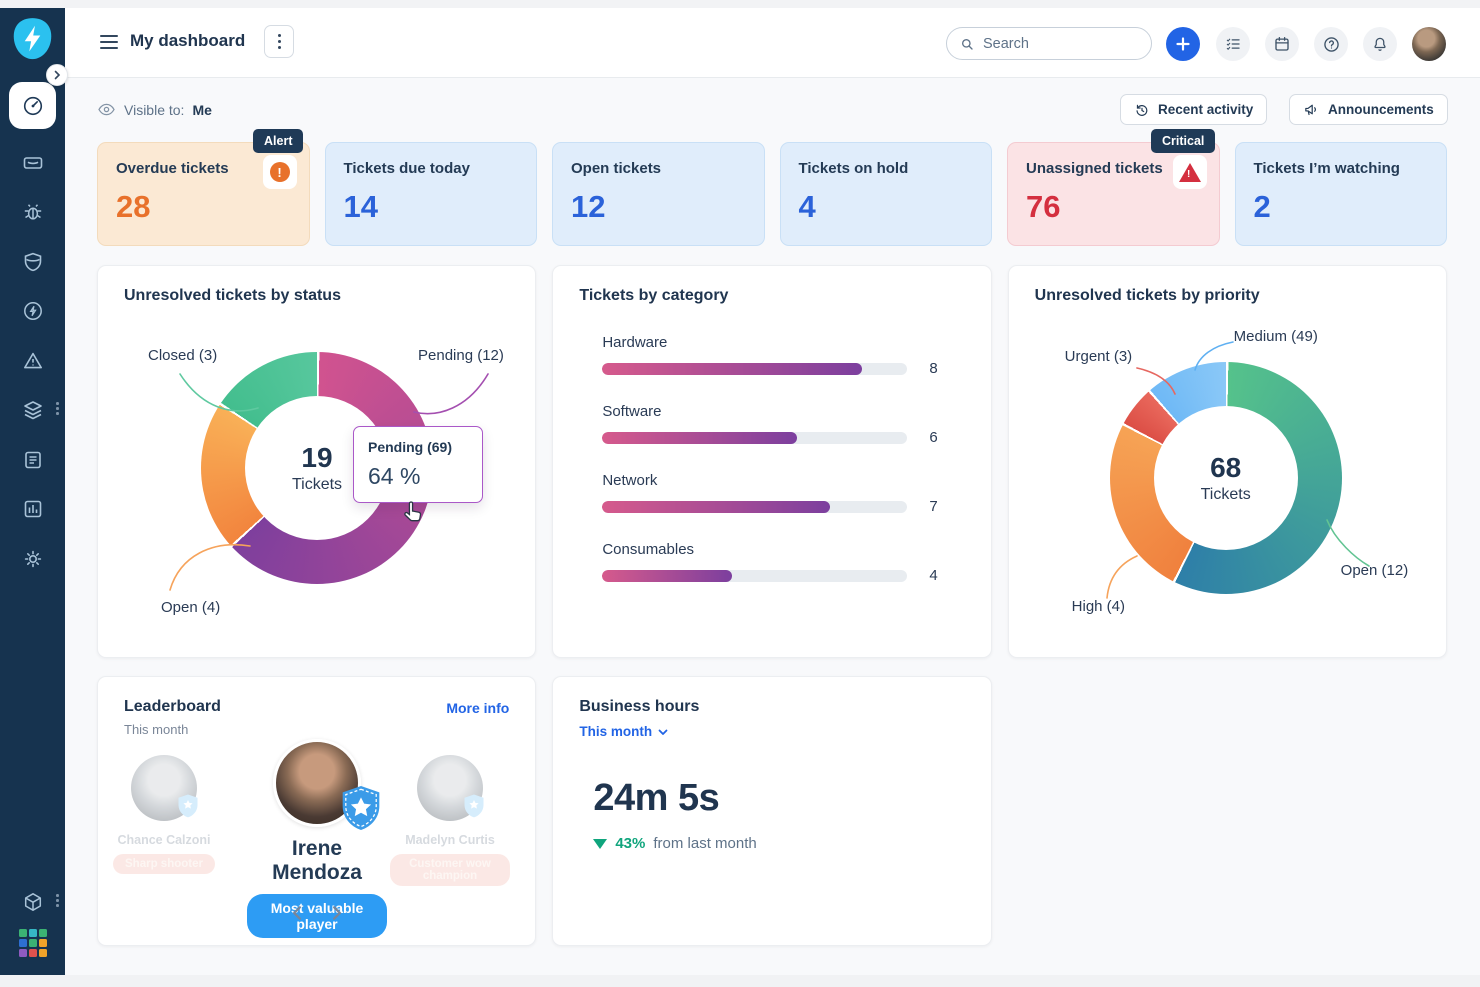 This screenshot has height=987, width=1480. Describe the element at coordinates (663, 732) in the screenshot. I see `chevron-down-icon` at that location.